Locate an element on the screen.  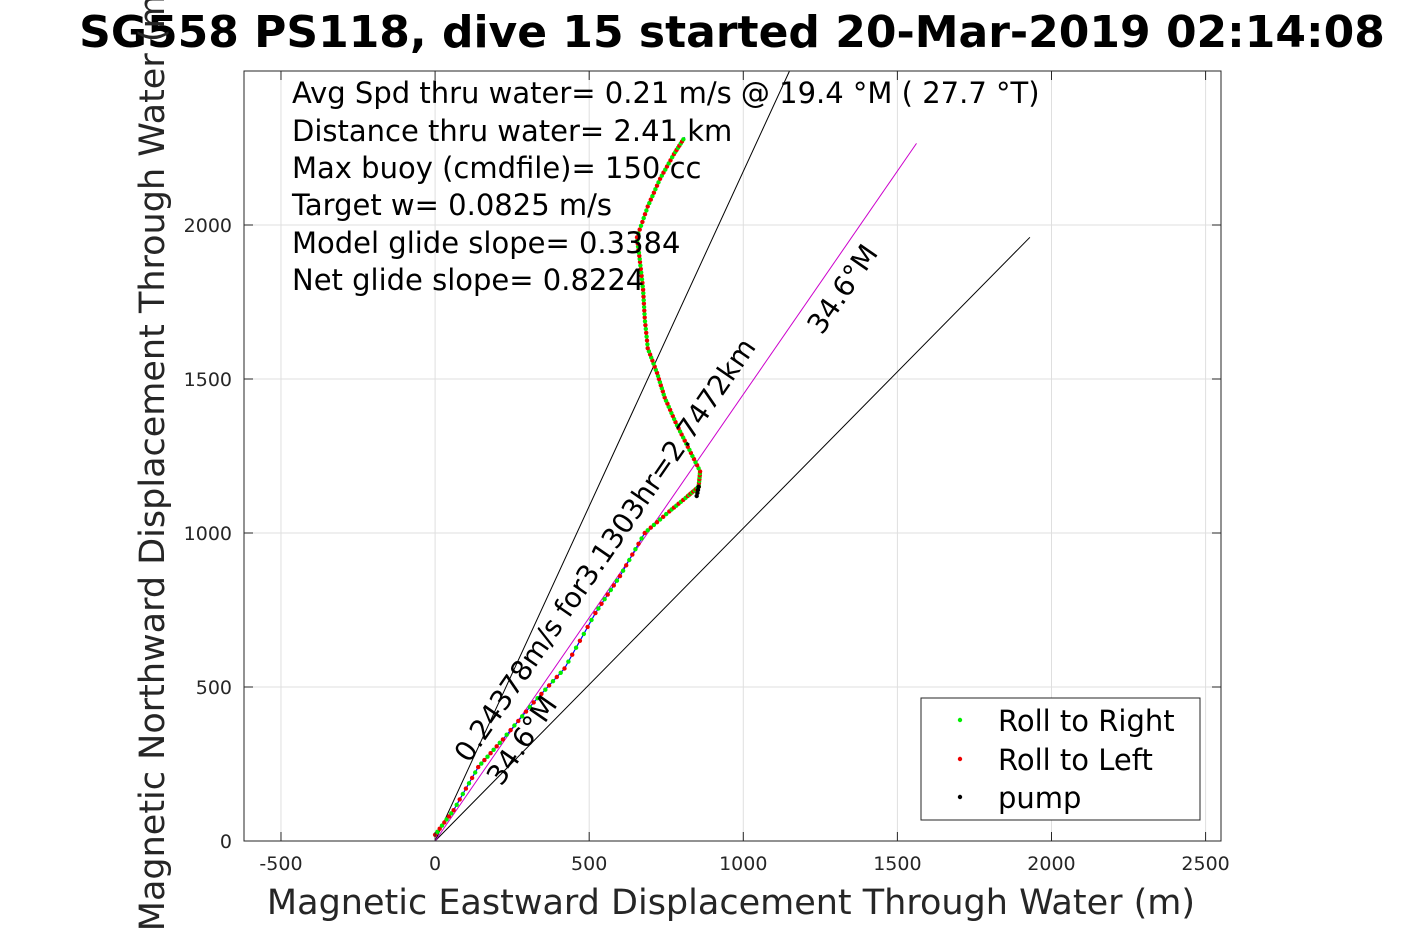
legend-marker-pump is located at coordinates (960, 797).